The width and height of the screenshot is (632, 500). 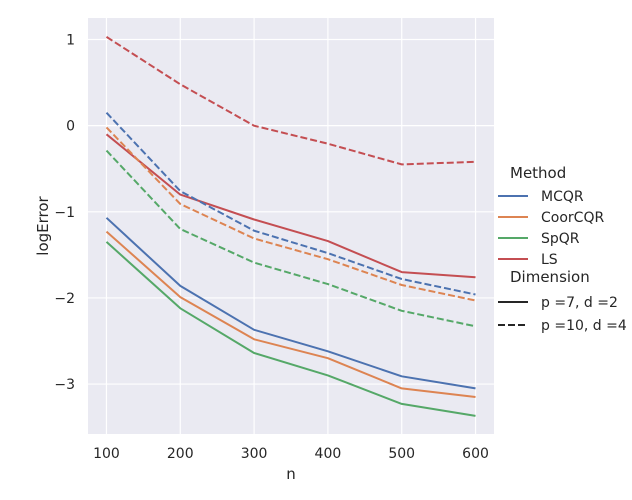 I want to click on y-tick-labels: 1 0 −1 −2 −3, so click(x=64, y=213).